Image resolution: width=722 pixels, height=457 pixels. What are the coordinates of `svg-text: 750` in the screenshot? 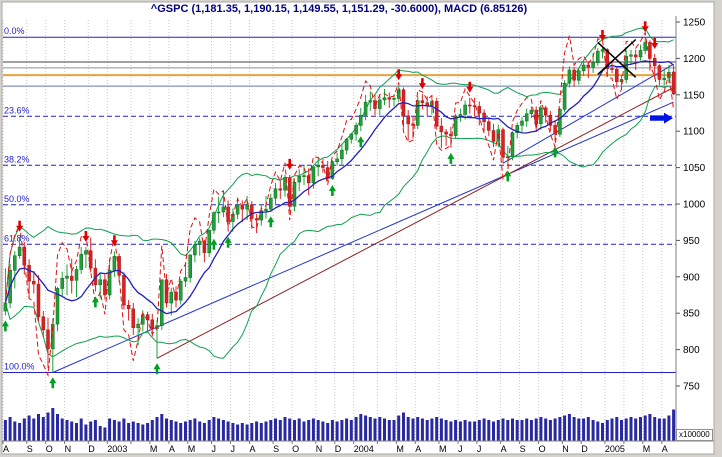 It's located at (691, 387).